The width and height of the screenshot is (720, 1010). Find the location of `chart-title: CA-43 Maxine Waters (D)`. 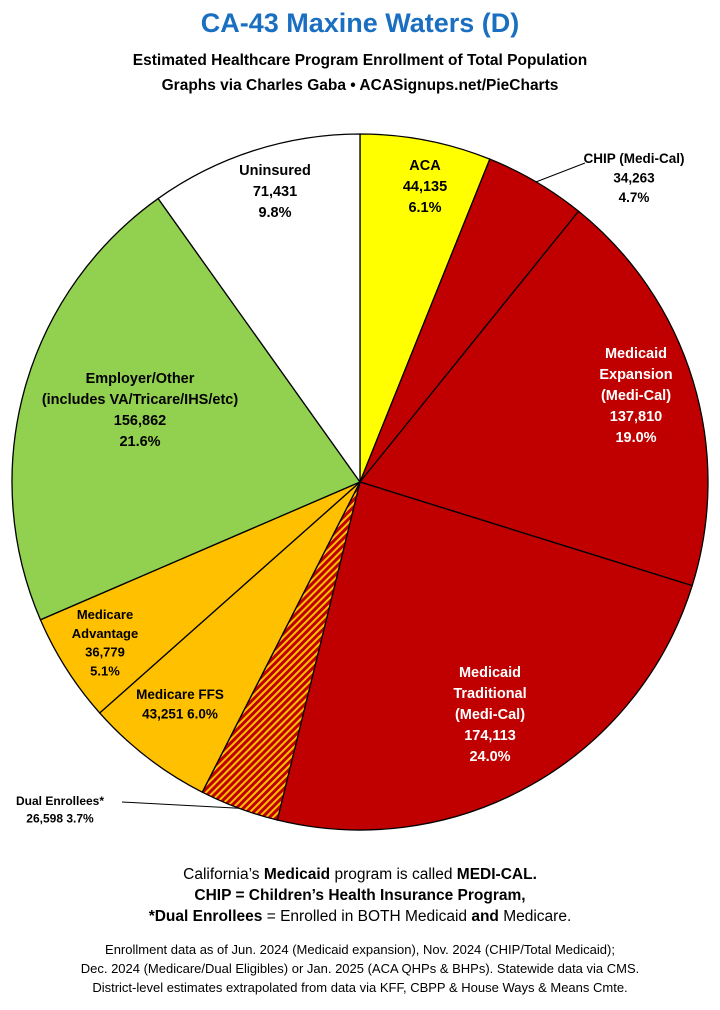

chart-title: CA-43 Maxine Waters (D) is located at coordinates (360, 23).